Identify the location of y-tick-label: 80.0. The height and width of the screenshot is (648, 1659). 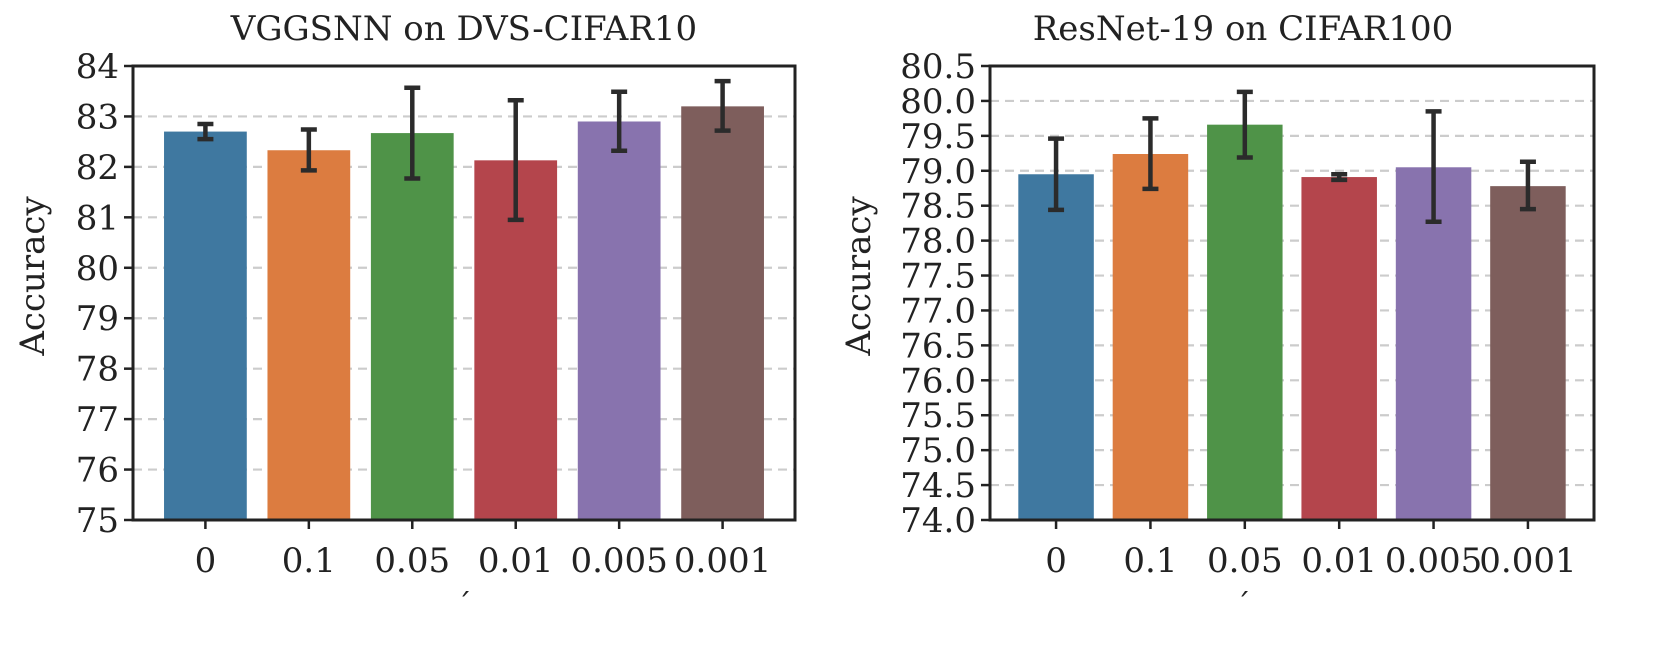
(938, 102).